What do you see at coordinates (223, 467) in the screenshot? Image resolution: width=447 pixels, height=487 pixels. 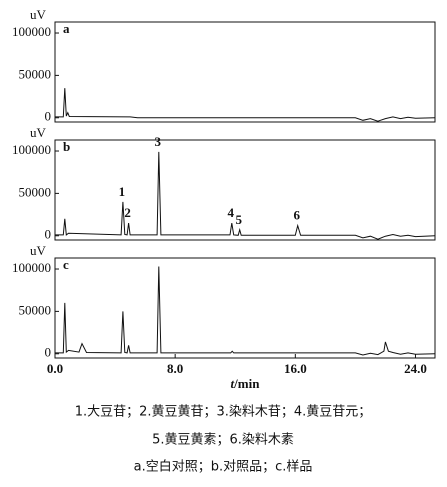 I see `caption-line: a.空白对照；b.对照品；c.样品` at bounding box center [223, 467].